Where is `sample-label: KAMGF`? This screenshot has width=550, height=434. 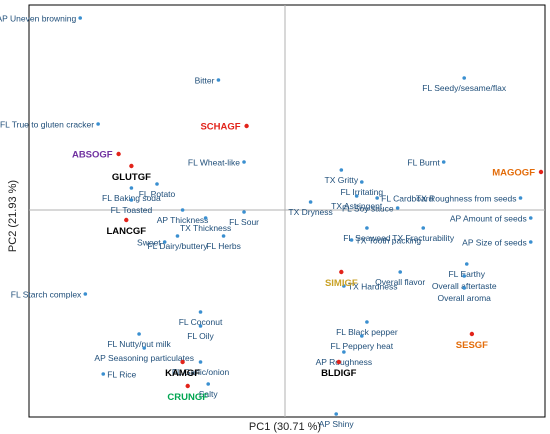 sample-label: KAMGF is located at coordinates (182, 373).